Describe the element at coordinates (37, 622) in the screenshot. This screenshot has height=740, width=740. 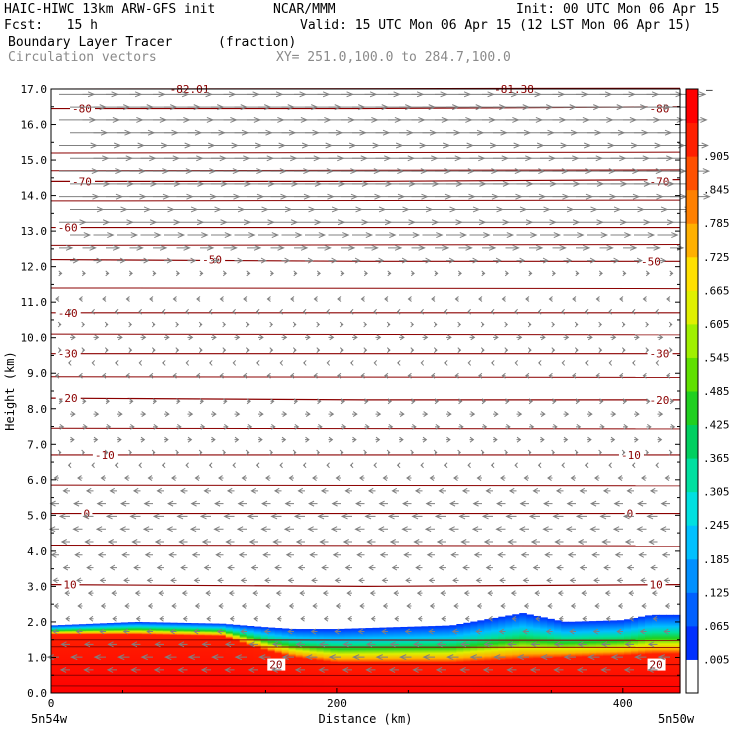
I see `y-tick-label: 2.0` at that location.